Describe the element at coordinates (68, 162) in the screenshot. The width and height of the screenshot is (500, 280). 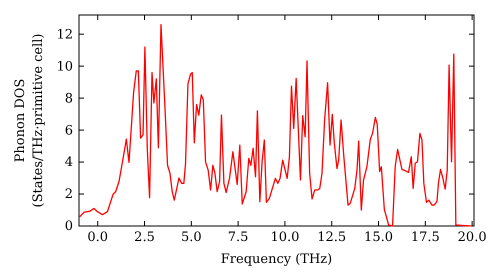
I see `y-tick-label: 4` at that location.